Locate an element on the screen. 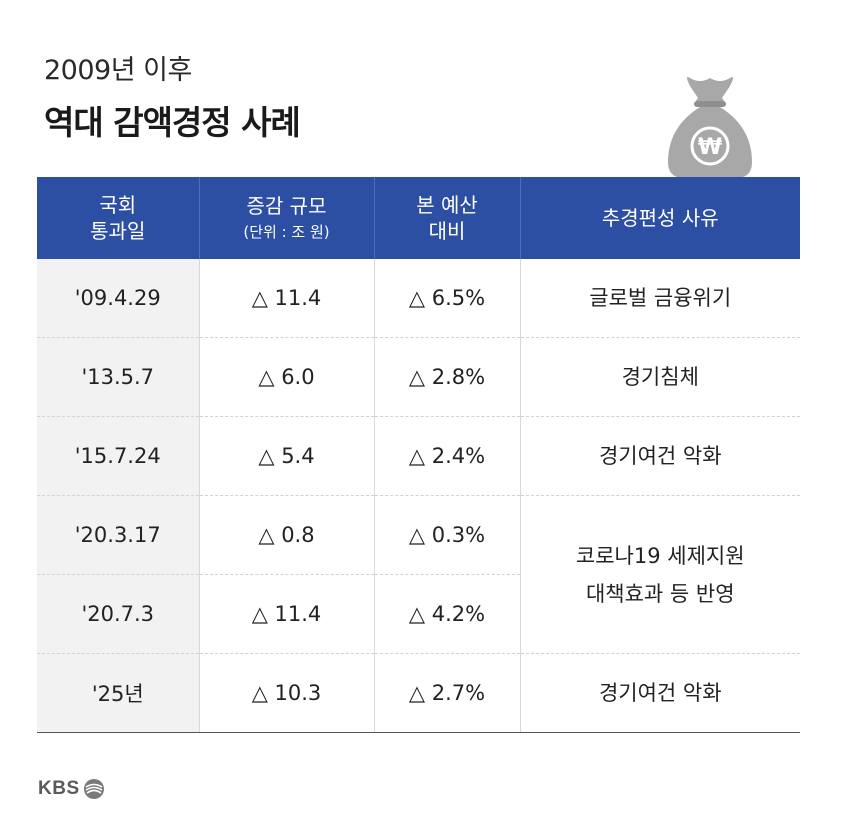 The image size is (860, 822). kbs-wordmark: KBS is located at coordinates (59, 788).